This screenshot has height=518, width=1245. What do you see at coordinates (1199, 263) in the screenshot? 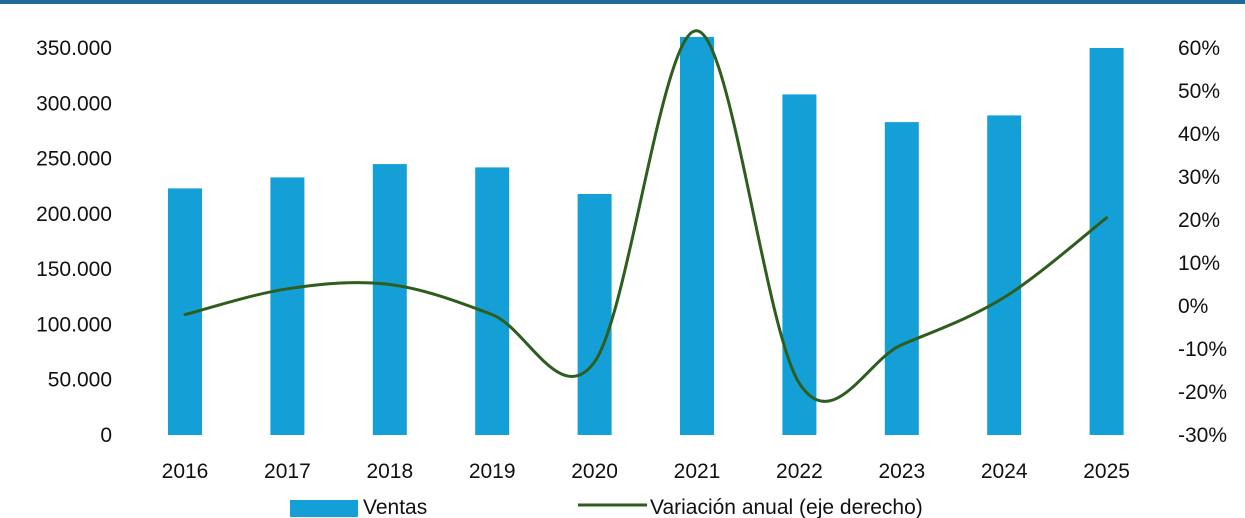
I see `right-tick-label: 10%` at bounding box center [1199, 263].